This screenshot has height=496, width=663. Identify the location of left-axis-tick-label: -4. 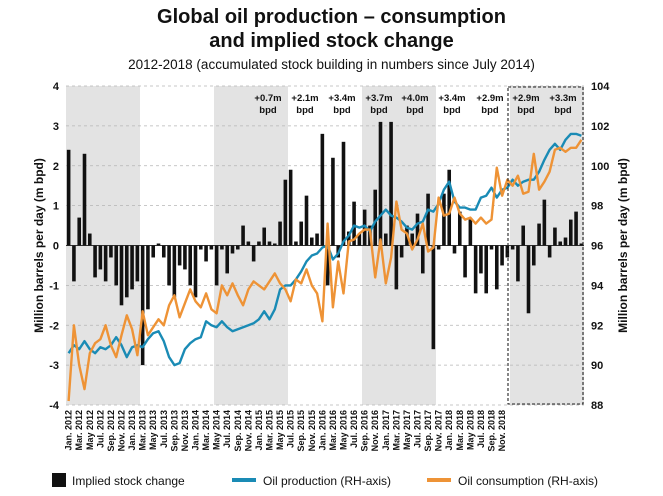
(54, 406).